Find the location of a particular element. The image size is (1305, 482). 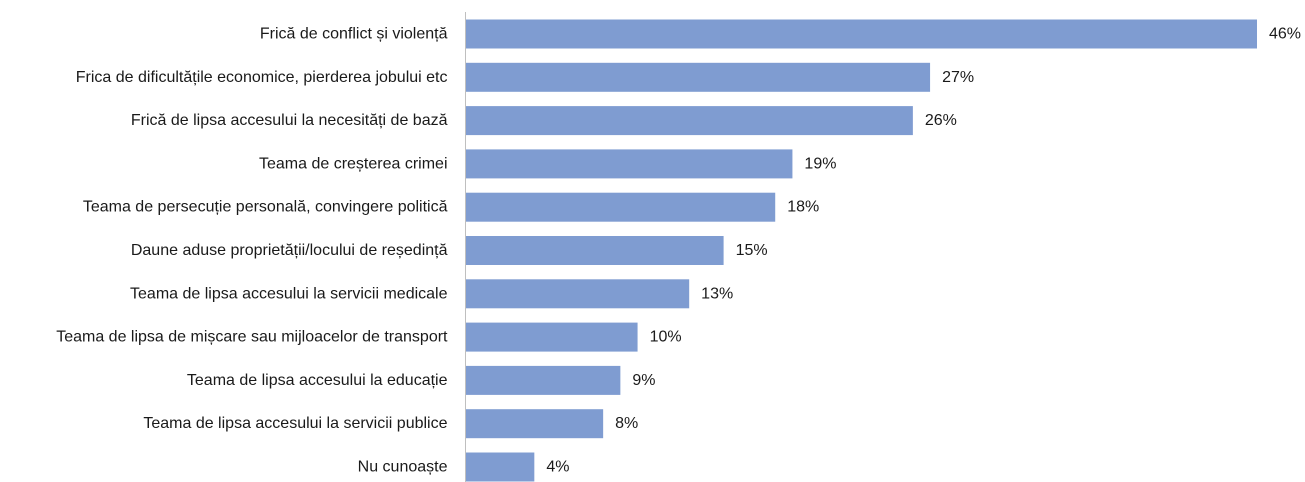

value-label: 10% is located at coordinates (666, 337).